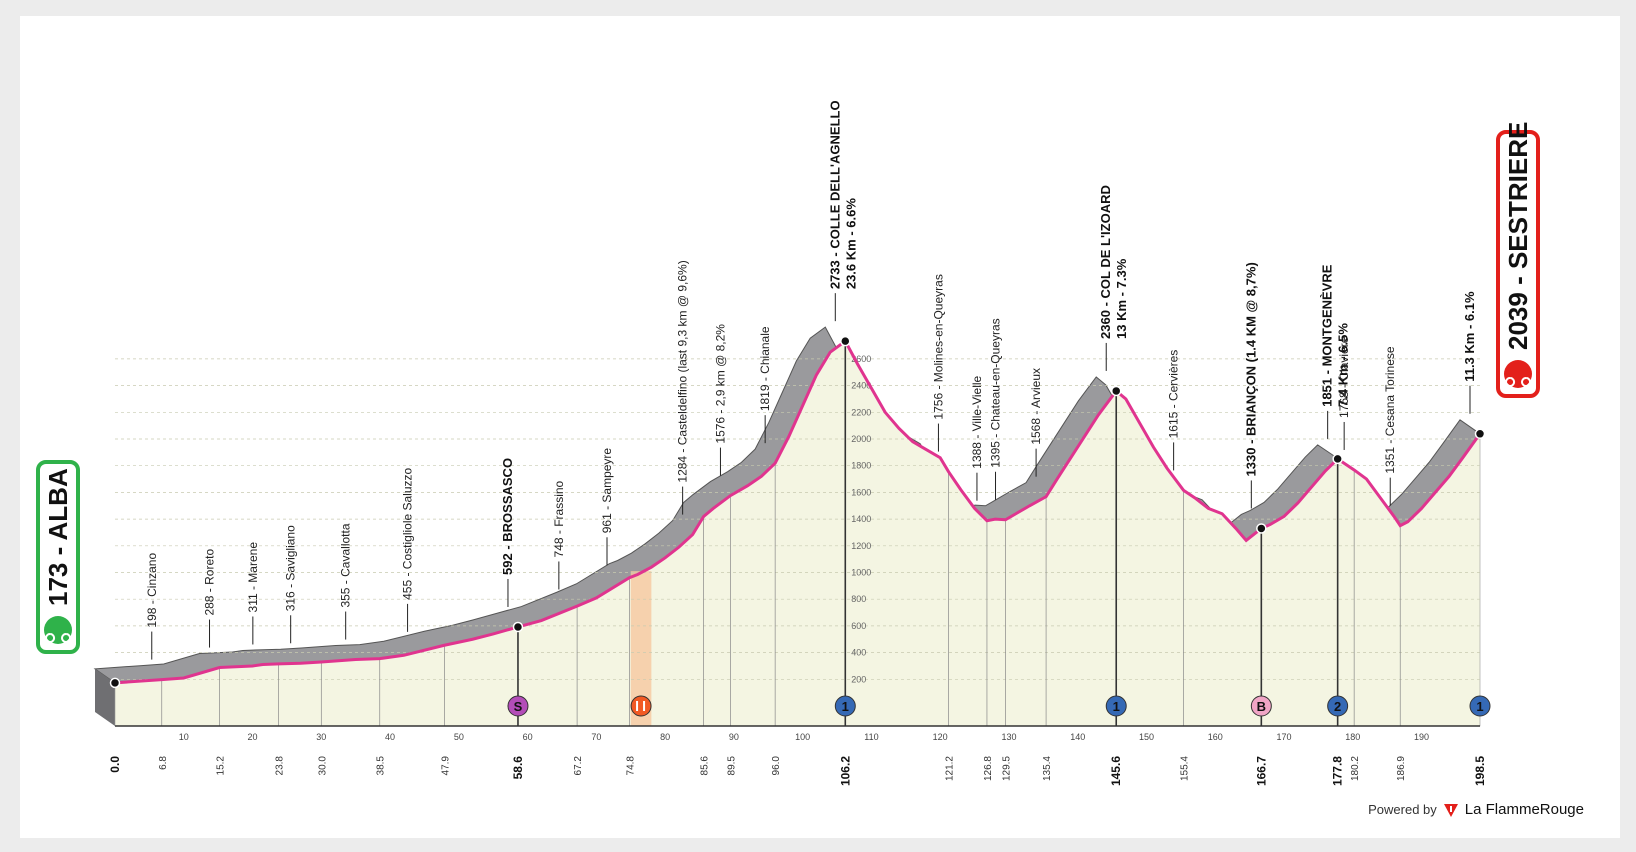 The image size is (1636, 852). I want to click on x-tick-label: 10, so click(184, 737).